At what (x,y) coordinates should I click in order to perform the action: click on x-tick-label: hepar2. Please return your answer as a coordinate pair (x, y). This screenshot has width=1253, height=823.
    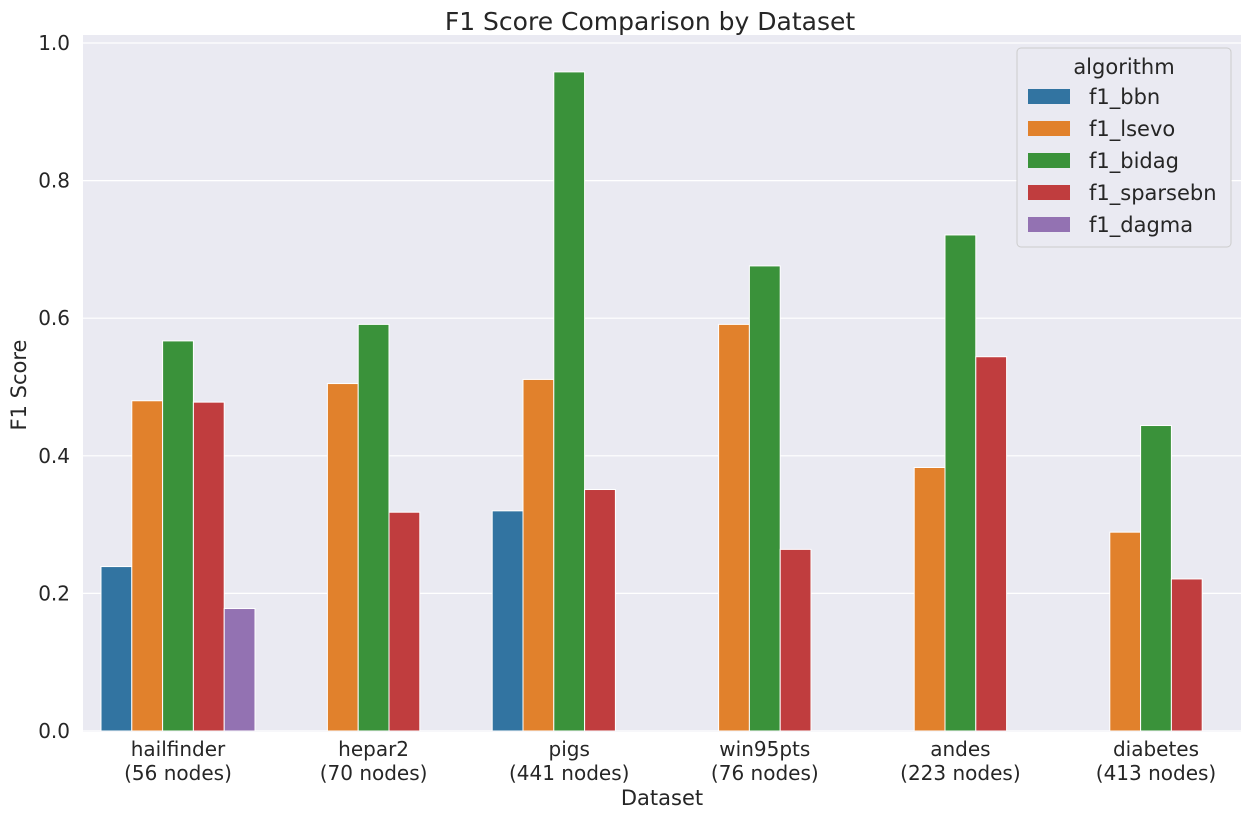
    Looking at the image, I should click on (373, 749).